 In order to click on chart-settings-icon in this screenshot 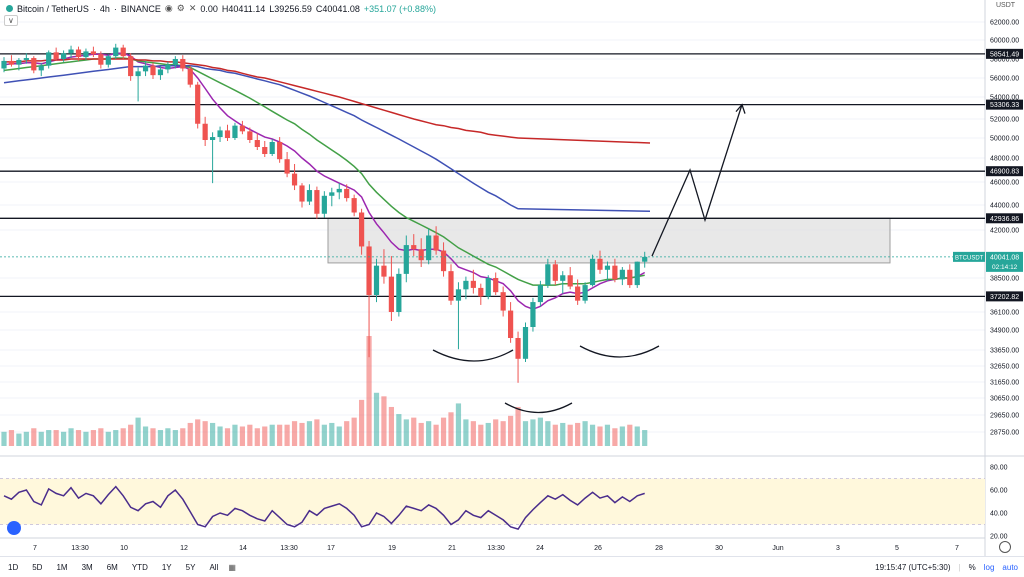, I will do `click(1005, 547)`.